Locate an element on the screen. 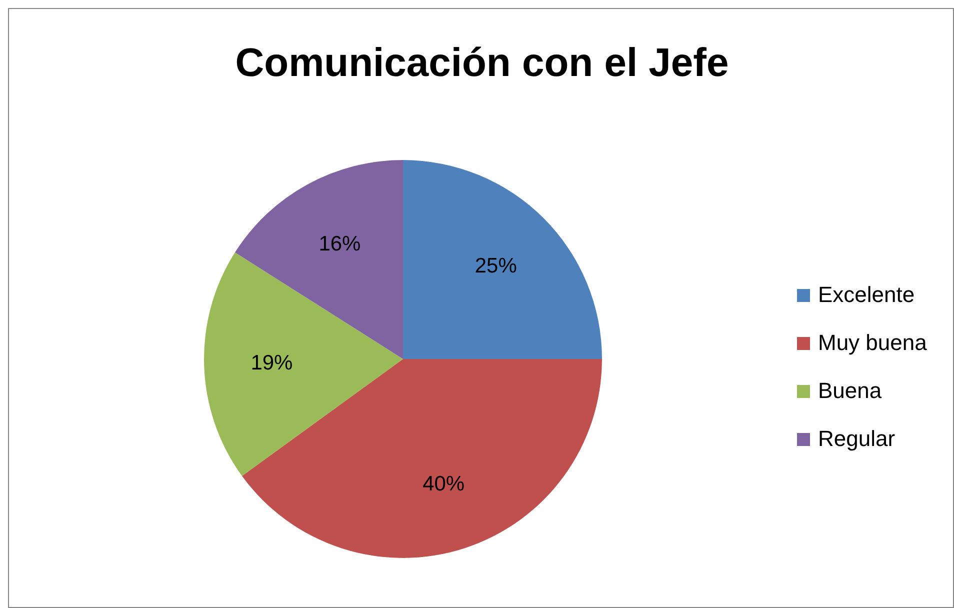 The width and height of the screenshot is (954, 608). chart-title: Comunicación con el Jefe is located at coordinates (482, 63).